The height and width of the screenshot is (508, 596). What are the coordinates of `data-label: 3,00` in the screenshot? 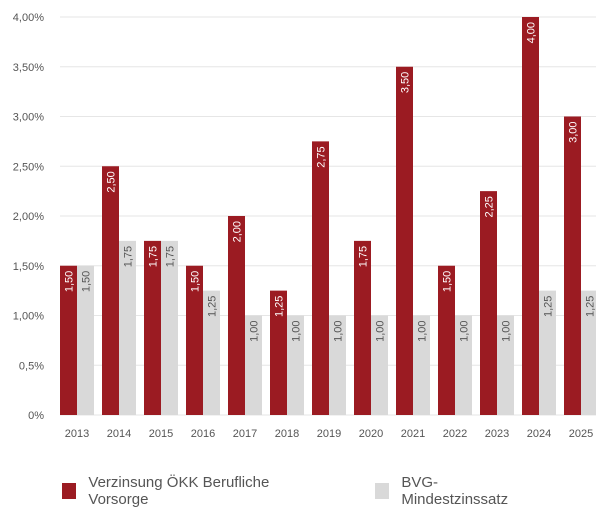 It's located at (574, 132).